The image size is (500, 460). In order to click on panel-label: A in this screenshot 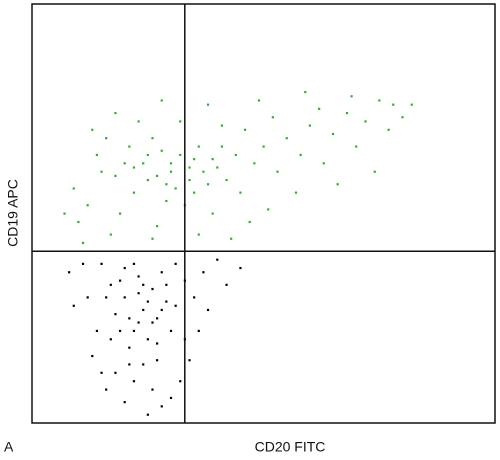, I will do `click(9, 447)`.